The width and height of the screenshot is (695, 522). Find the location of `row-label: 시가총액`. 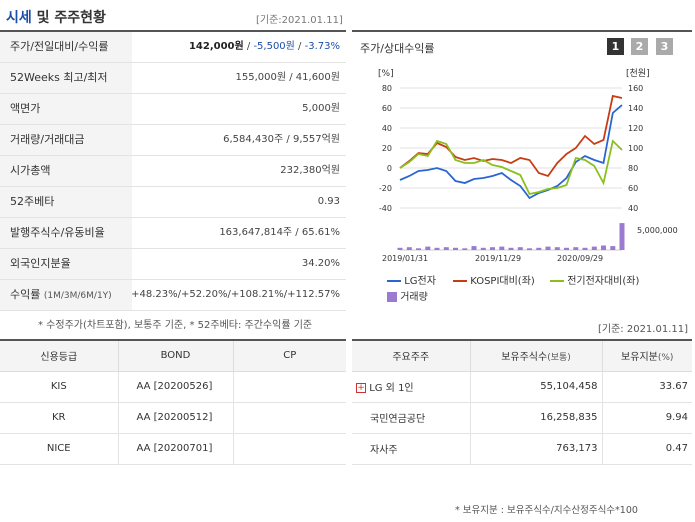

row-label: 시가총액 is located at coordinates (66, 171).